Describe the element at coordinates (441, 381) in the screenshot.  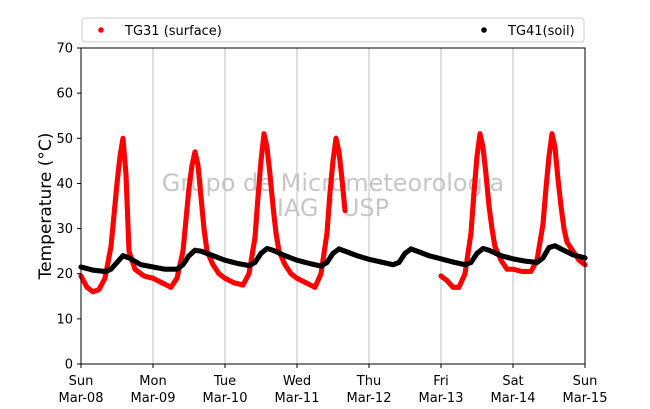
I see `x-tick-label-day: Fri` at that location.